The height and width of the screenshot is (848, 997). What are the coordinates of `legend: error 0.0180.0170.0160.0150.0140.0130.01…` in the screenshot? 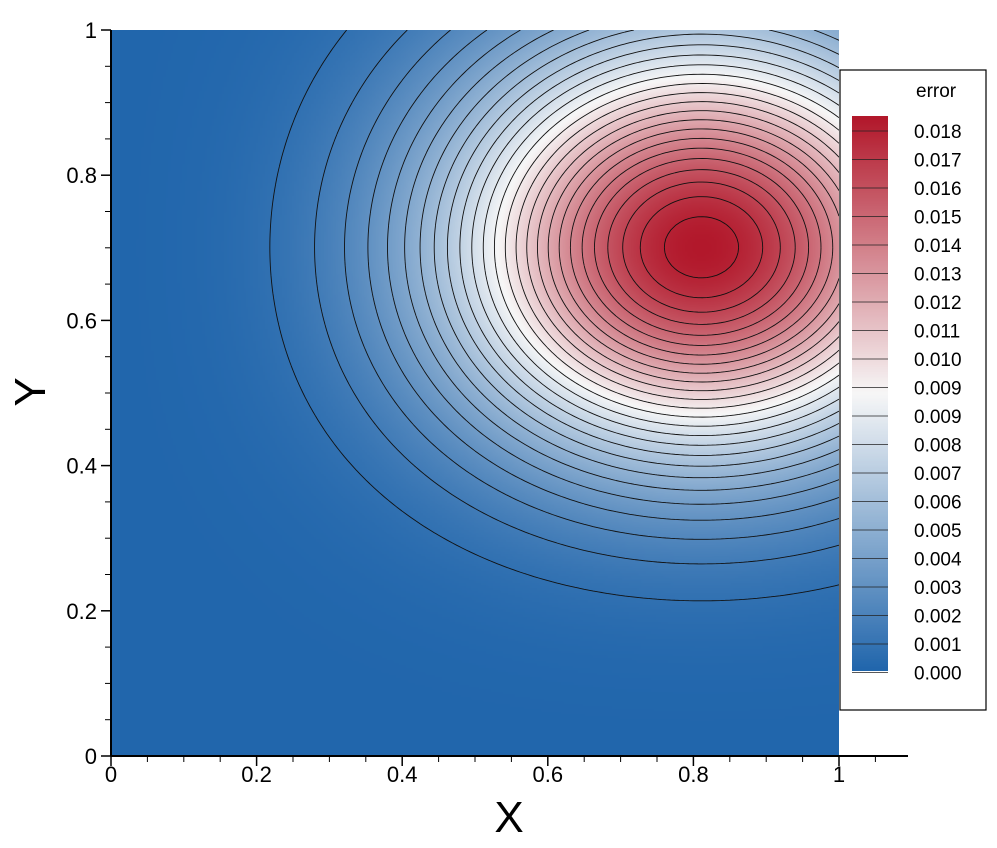 It's located at (913, 390).